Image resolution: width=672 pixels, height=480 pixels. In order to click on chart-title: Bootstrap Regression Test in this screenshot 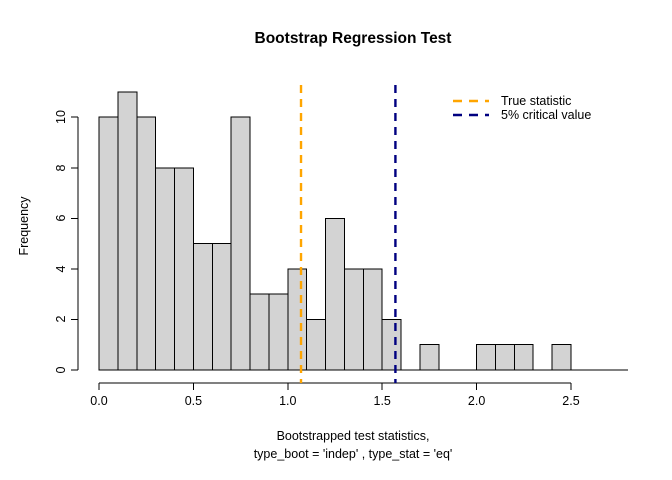, I will do `click(353, 38)`.